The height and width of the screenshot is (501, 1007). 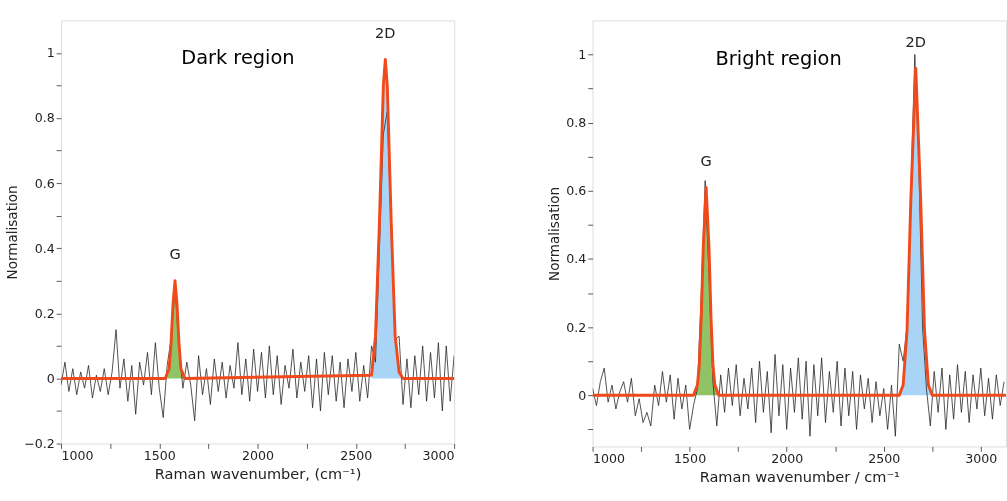 I want to click on text: Dark region, so click(x=238, y=58).